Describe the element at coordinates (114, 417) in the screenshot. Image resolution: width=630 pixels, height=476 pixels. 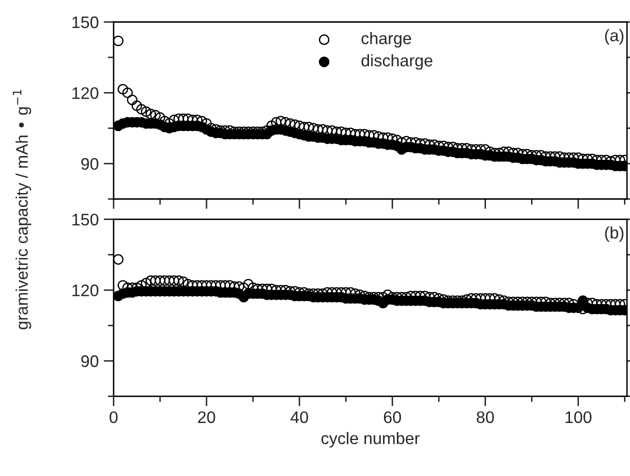
I see `x-tick-label: 0` at that location.